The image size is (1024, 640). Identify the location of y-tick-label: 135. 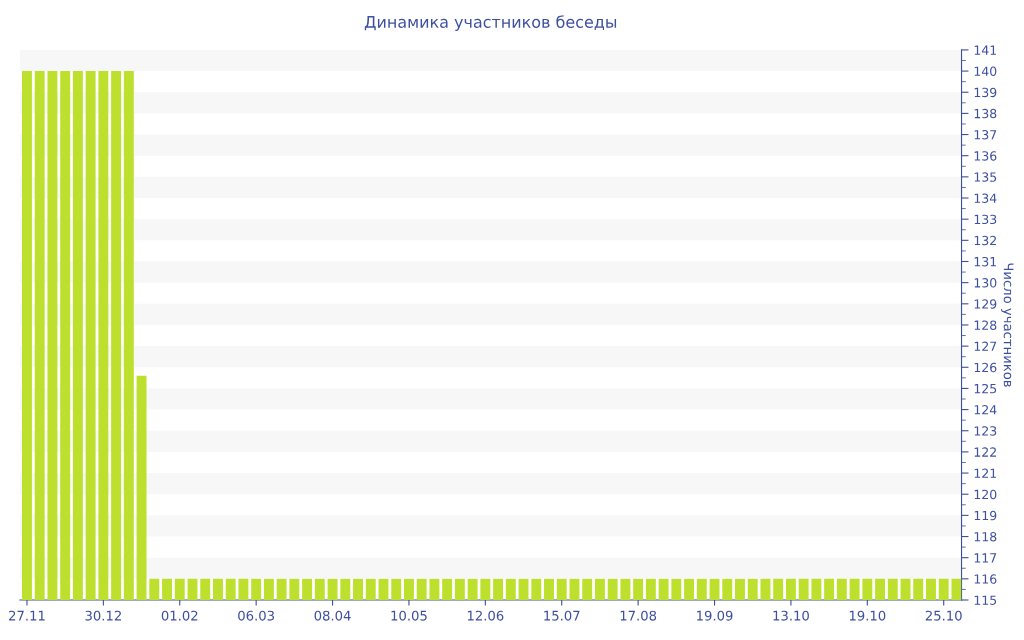
(985, 177).